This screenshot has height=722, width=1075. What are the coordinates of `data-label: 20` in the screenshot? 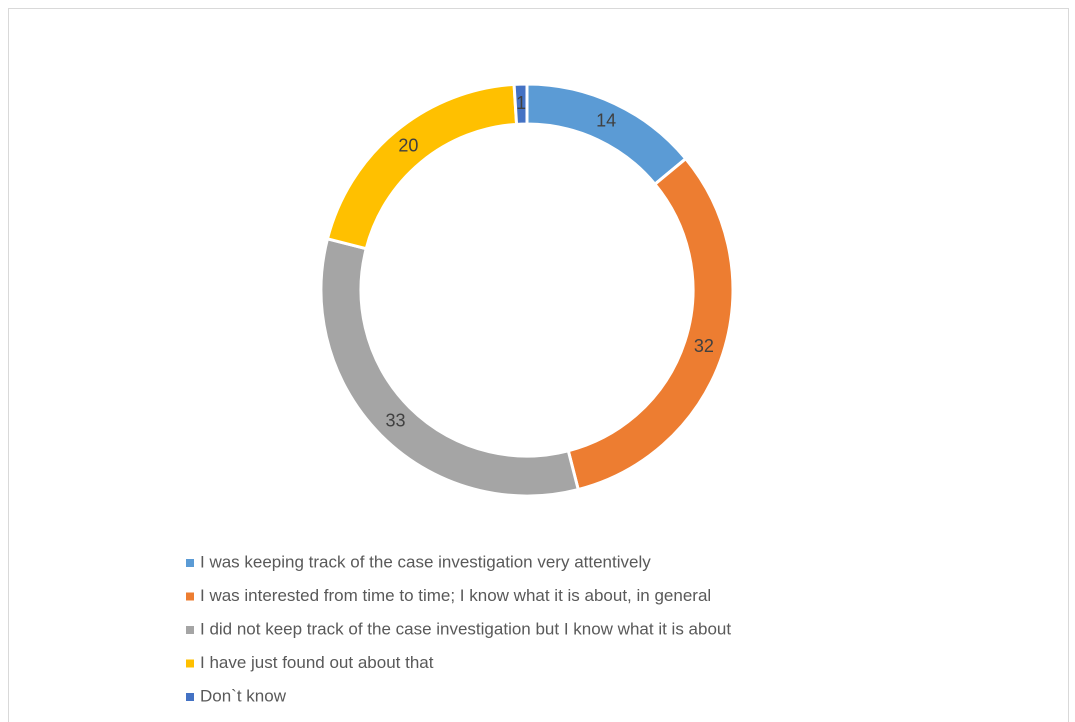 It's located at (408, 145).